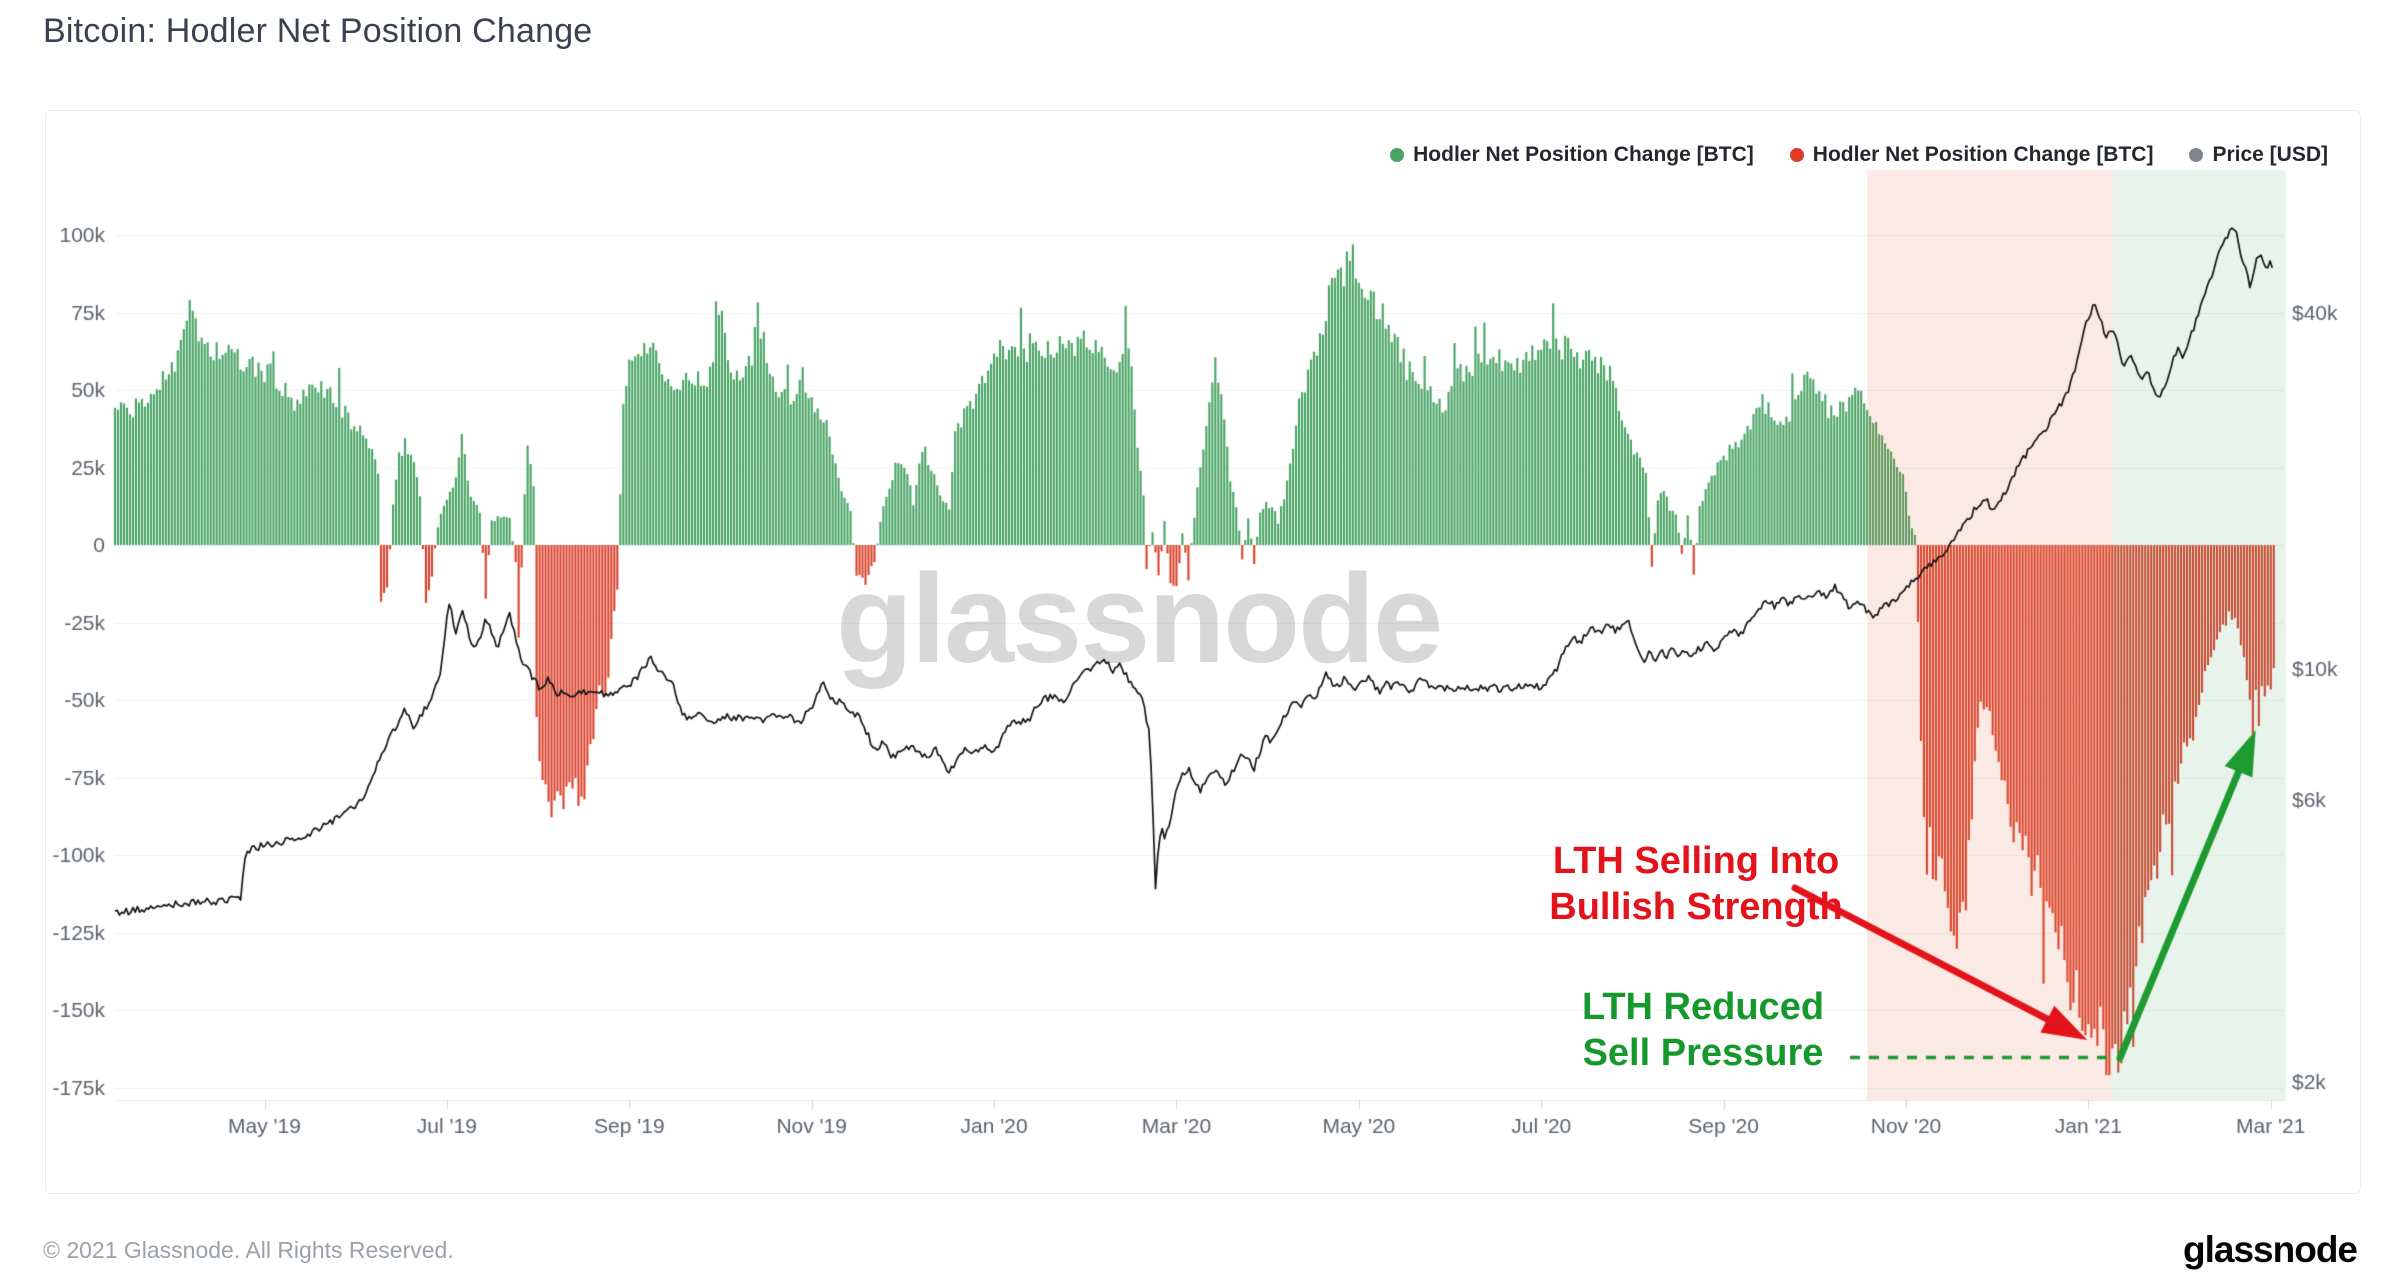 The image size is (2400, 1286). What do you see at coordinates (1703, 1007) in the screenshot?
I see `annotation-lth-reduced-line1: LTH Reduced` at bounding box center [1703, 1007].